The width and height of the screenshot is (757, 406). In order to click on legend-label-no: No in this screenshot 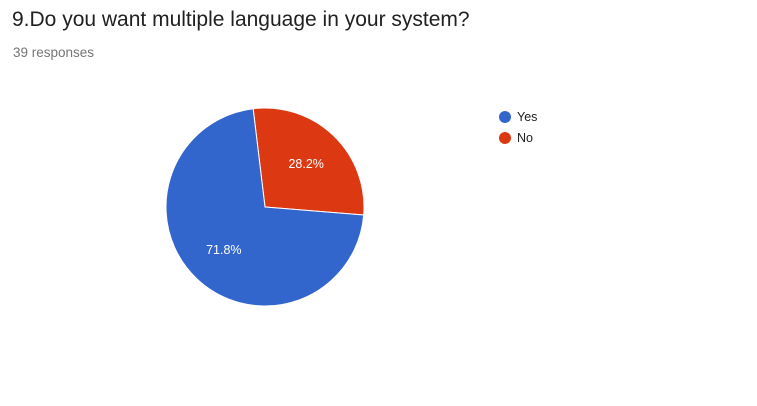, I will do `click(525, 137)`.